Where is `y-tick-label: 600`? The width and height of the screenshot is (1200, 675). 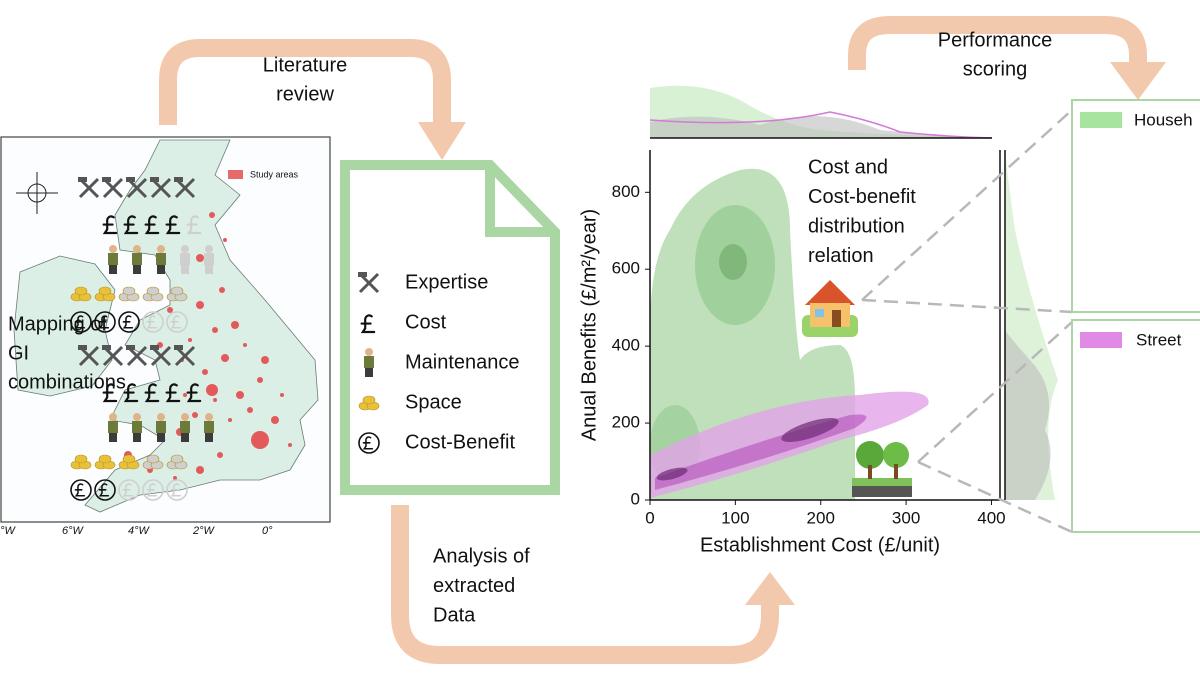
y-tick-label: 600 is located at coordinates (626, 268).